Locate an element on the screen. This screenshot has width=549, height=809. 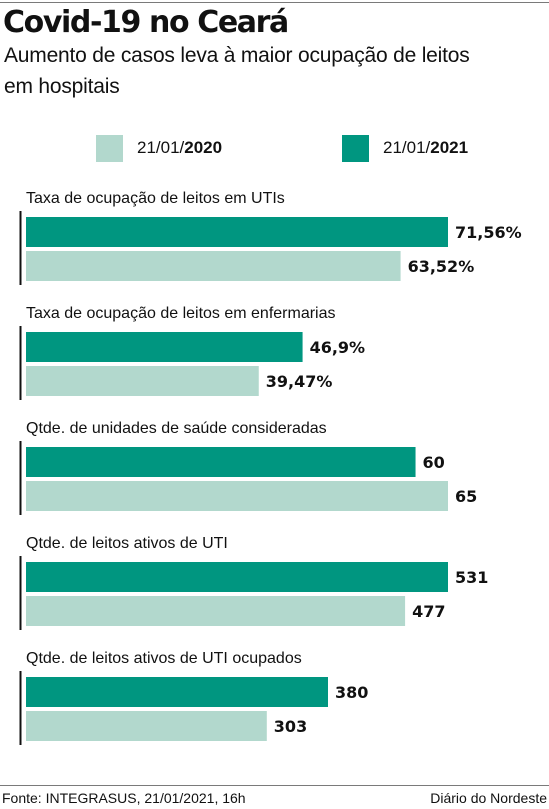
bar-value-label: 380 is located at coordinates (351, 692).